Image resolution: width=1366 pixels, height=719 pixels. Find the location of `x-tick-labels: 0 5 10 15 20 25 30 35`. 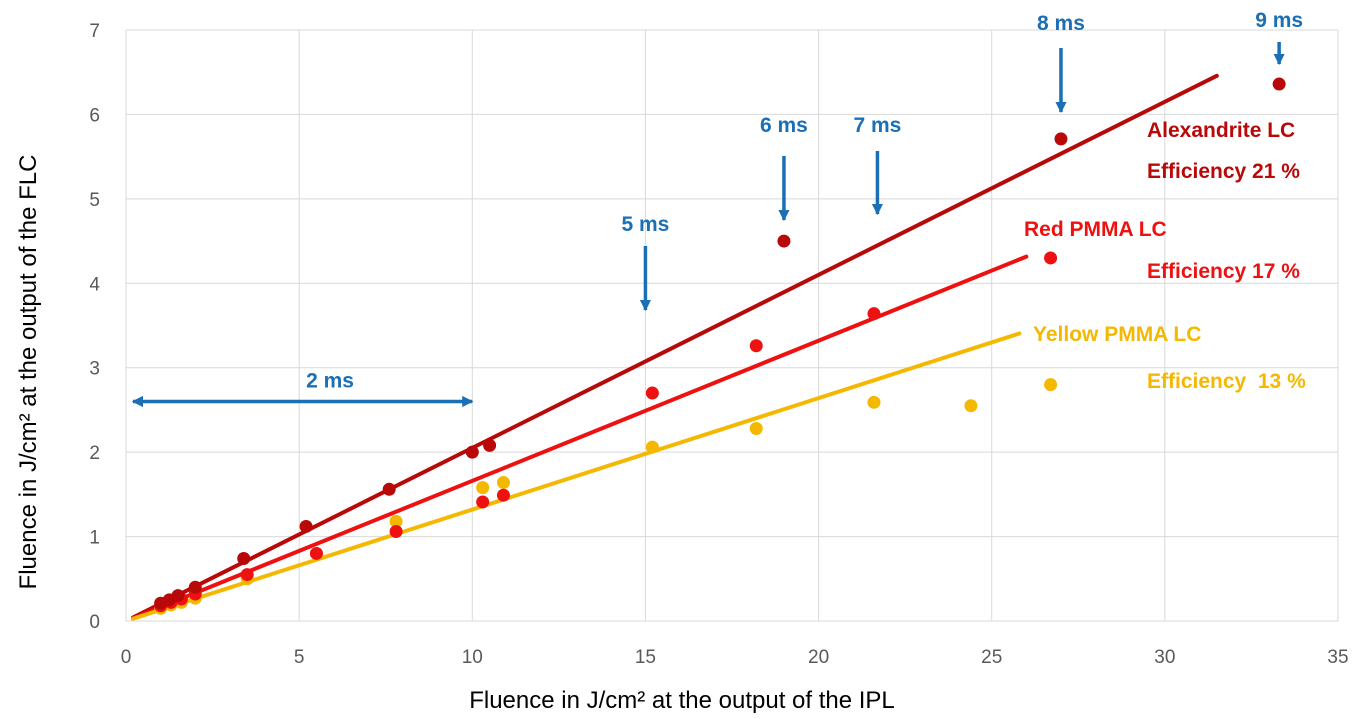

x-tick-labels: 0 5 10 15 20 25 30 35 is located at coordinates (735, 657).